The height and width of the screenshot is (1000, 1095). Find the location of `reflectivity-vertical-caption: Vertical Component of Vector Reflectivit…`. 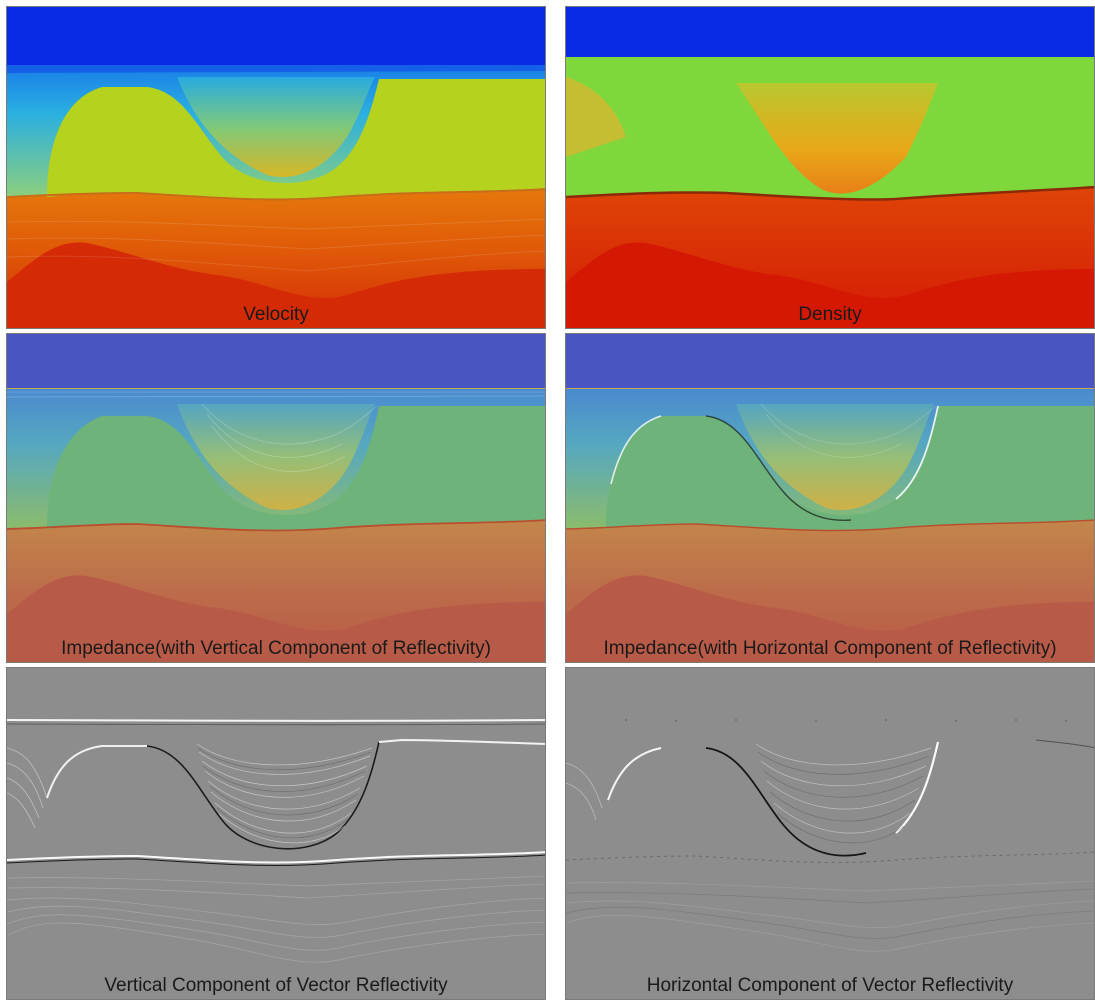

reflectivity-vertical-caption: Vertical Component of Vector Reflectivit… is located at coordinates (276, 985).